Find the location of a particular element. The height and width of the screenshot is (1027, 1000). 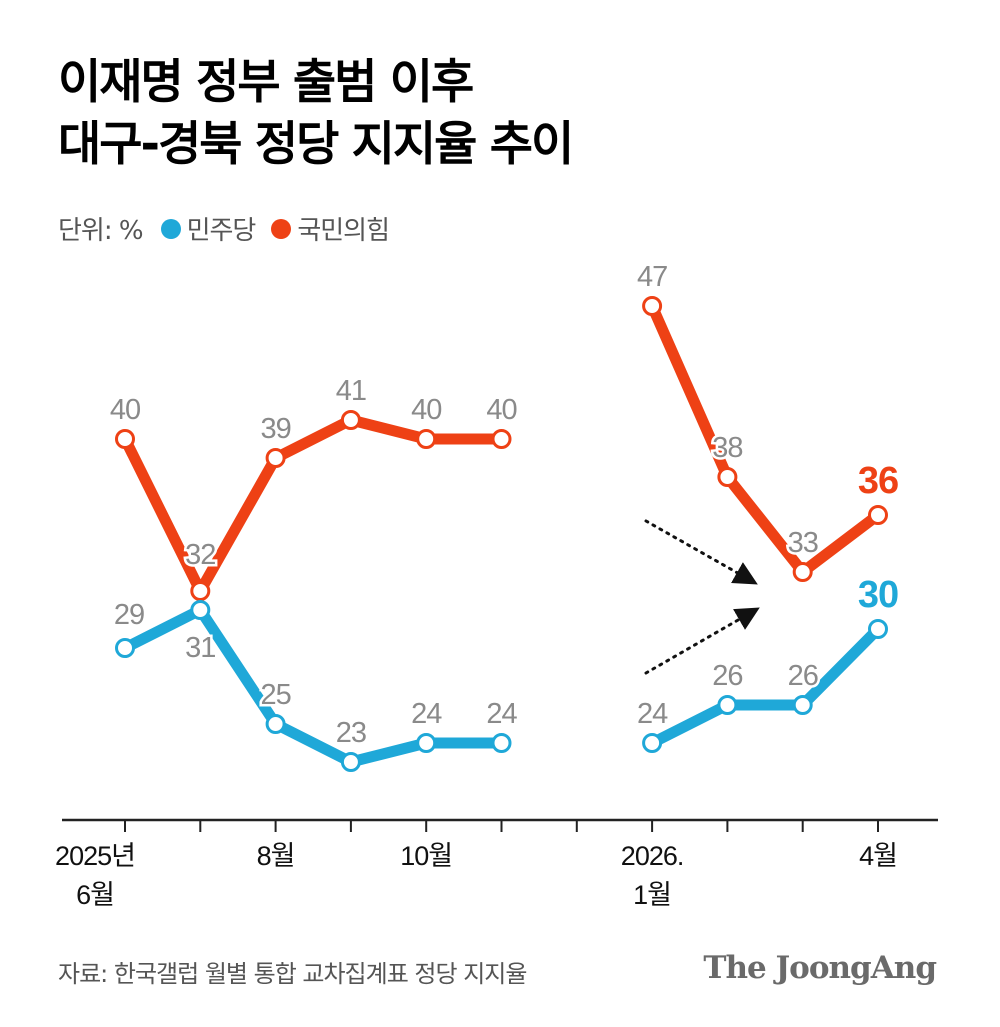

legend-item-ppp: 국민의힘 is located at coordinates (330, 228).